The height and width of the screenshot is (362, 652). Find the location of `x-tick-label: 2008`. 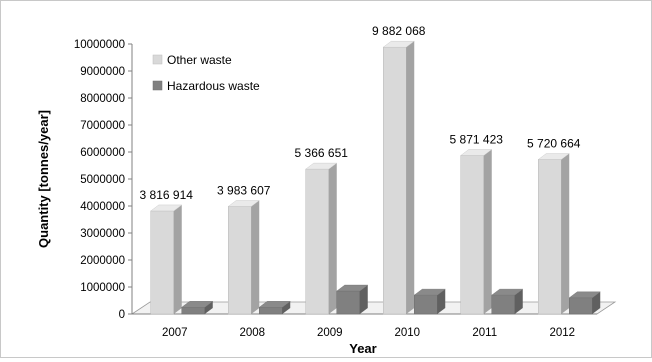

x-tick-label: 2008 is located at coordinates (252, 333).